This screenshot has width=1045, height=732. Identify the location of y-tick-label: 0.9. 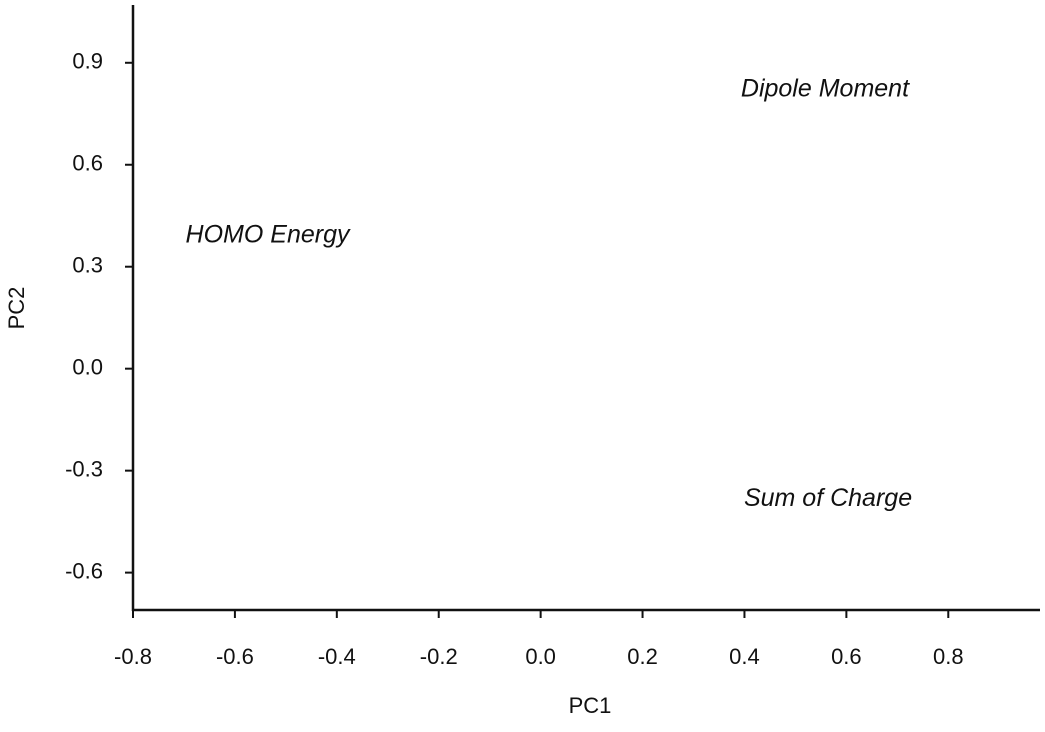
(87, 61).